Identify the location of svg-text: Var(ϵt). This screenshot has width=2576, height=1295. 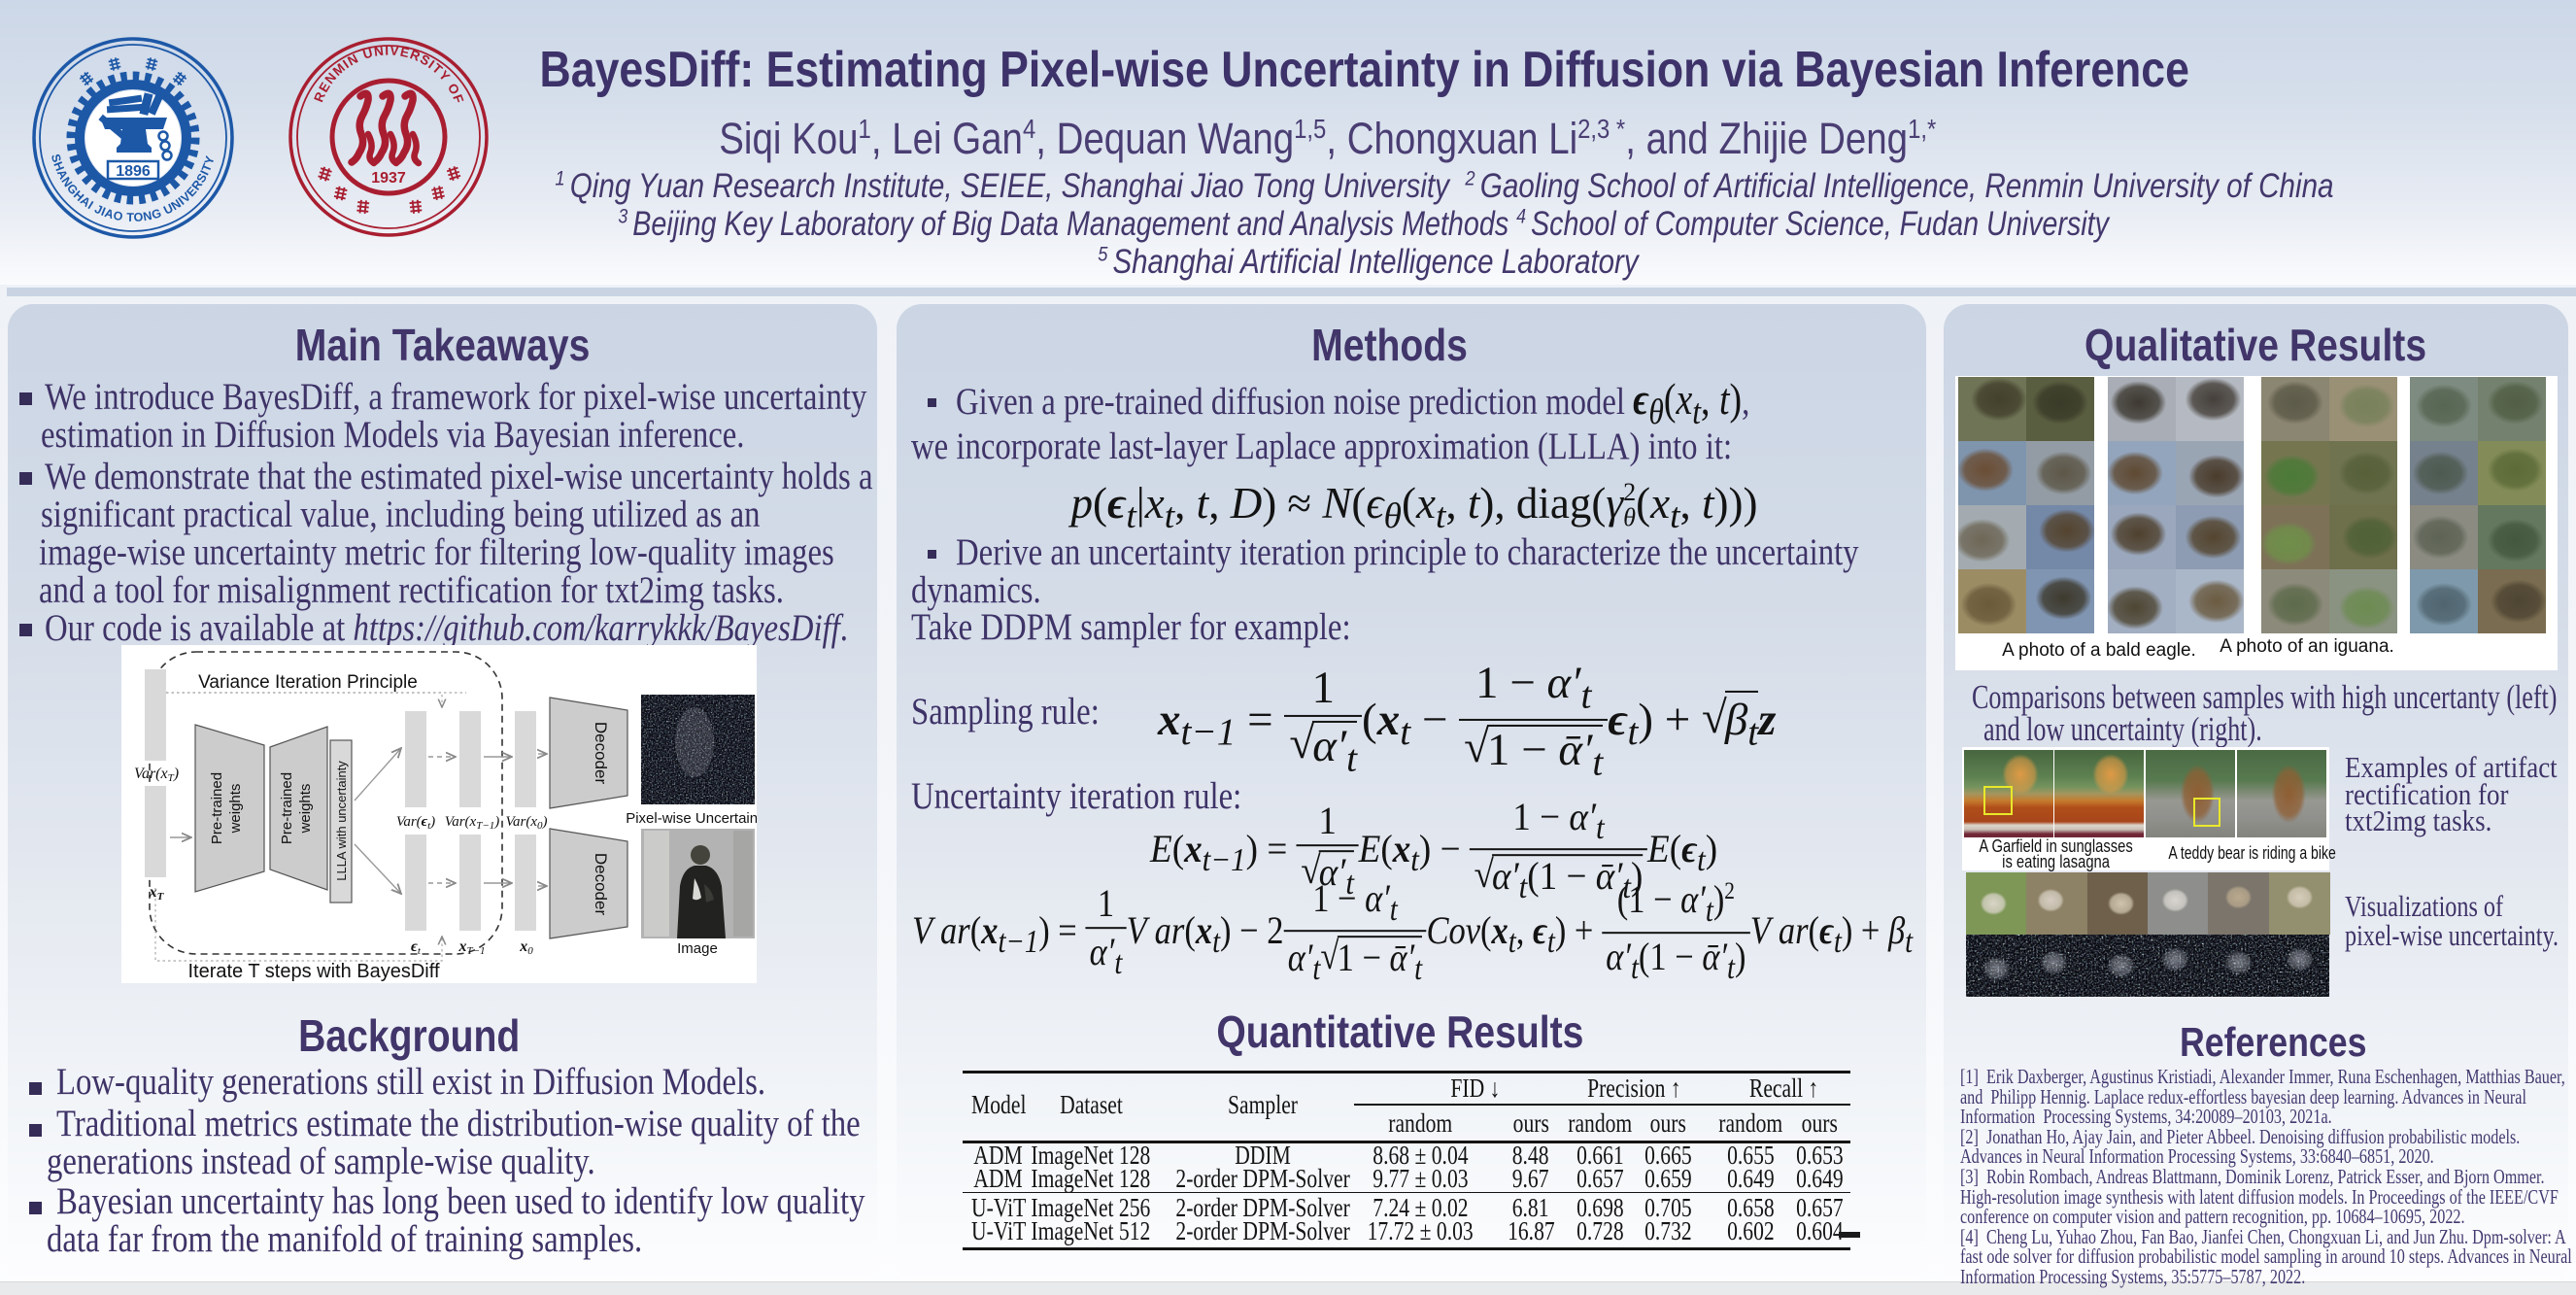
(415, 823).